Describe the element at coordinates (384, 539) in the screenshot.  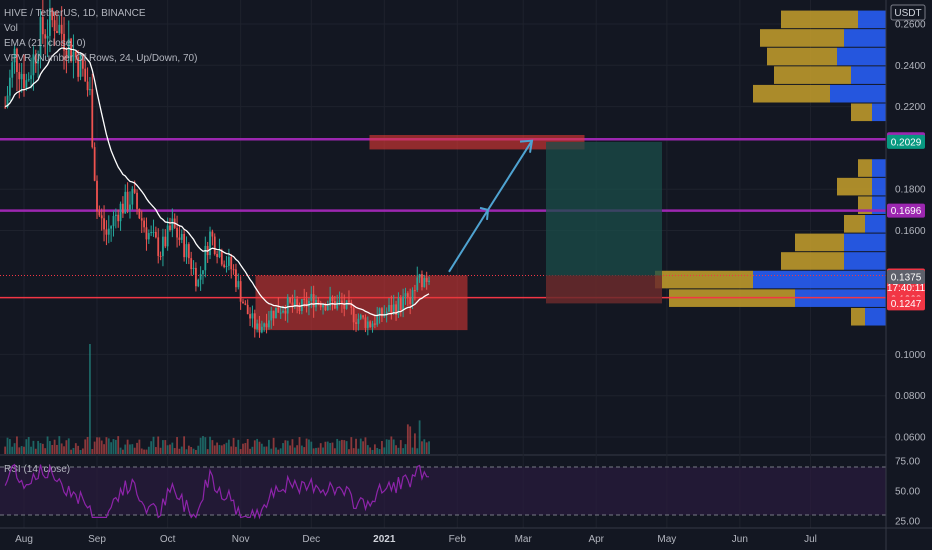
I see `time-tick-label: 2021` at that location.